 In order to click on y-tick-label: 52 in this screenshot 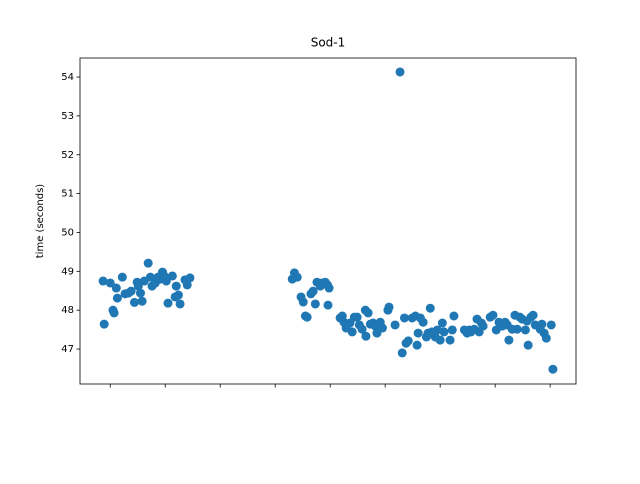, I will do `click(67, 155)`.